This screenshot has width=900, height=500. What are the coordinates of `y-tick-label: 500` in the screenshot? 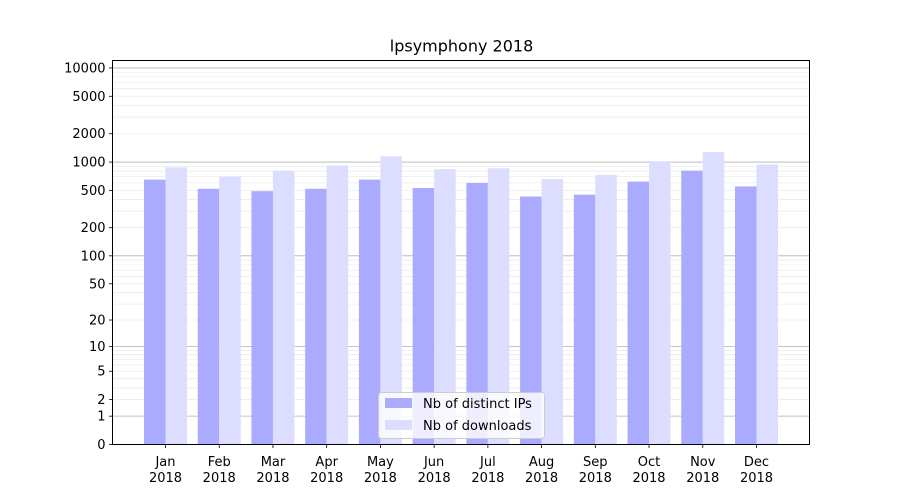 It's located at (93, 191).